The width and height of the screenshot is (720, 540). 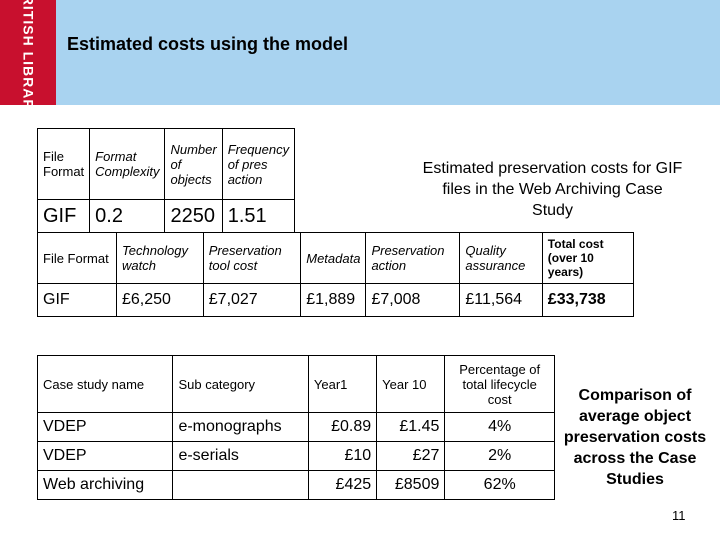 What do you see at coordinates (333, 300) in the screenshot?
I see `t2-cell-metadata: £1,889` at bounding box center [333, 300].